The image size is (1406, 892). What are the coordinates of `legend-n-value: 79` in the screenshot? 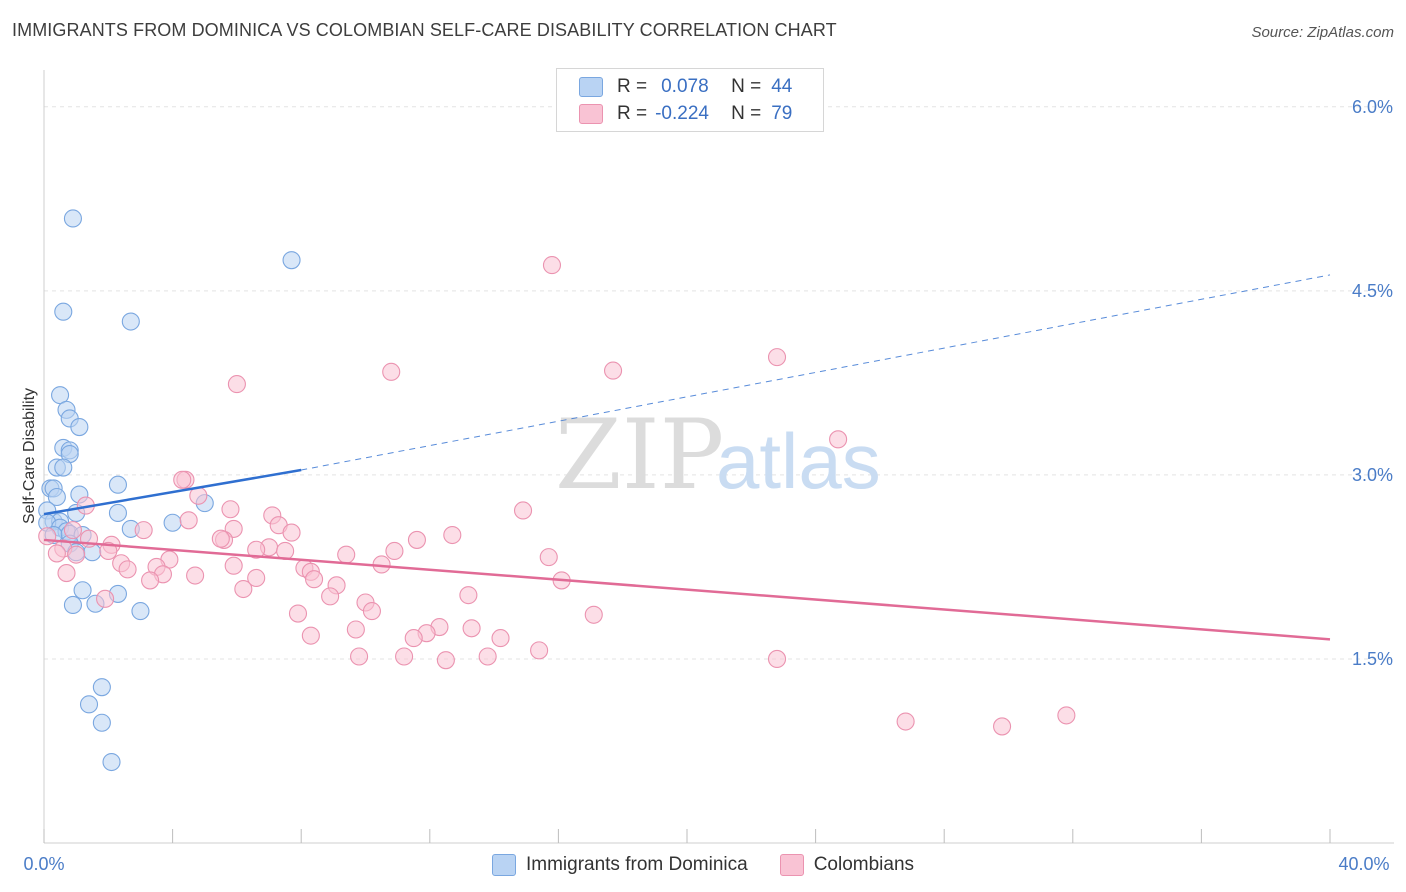 It's located at (782, 113).